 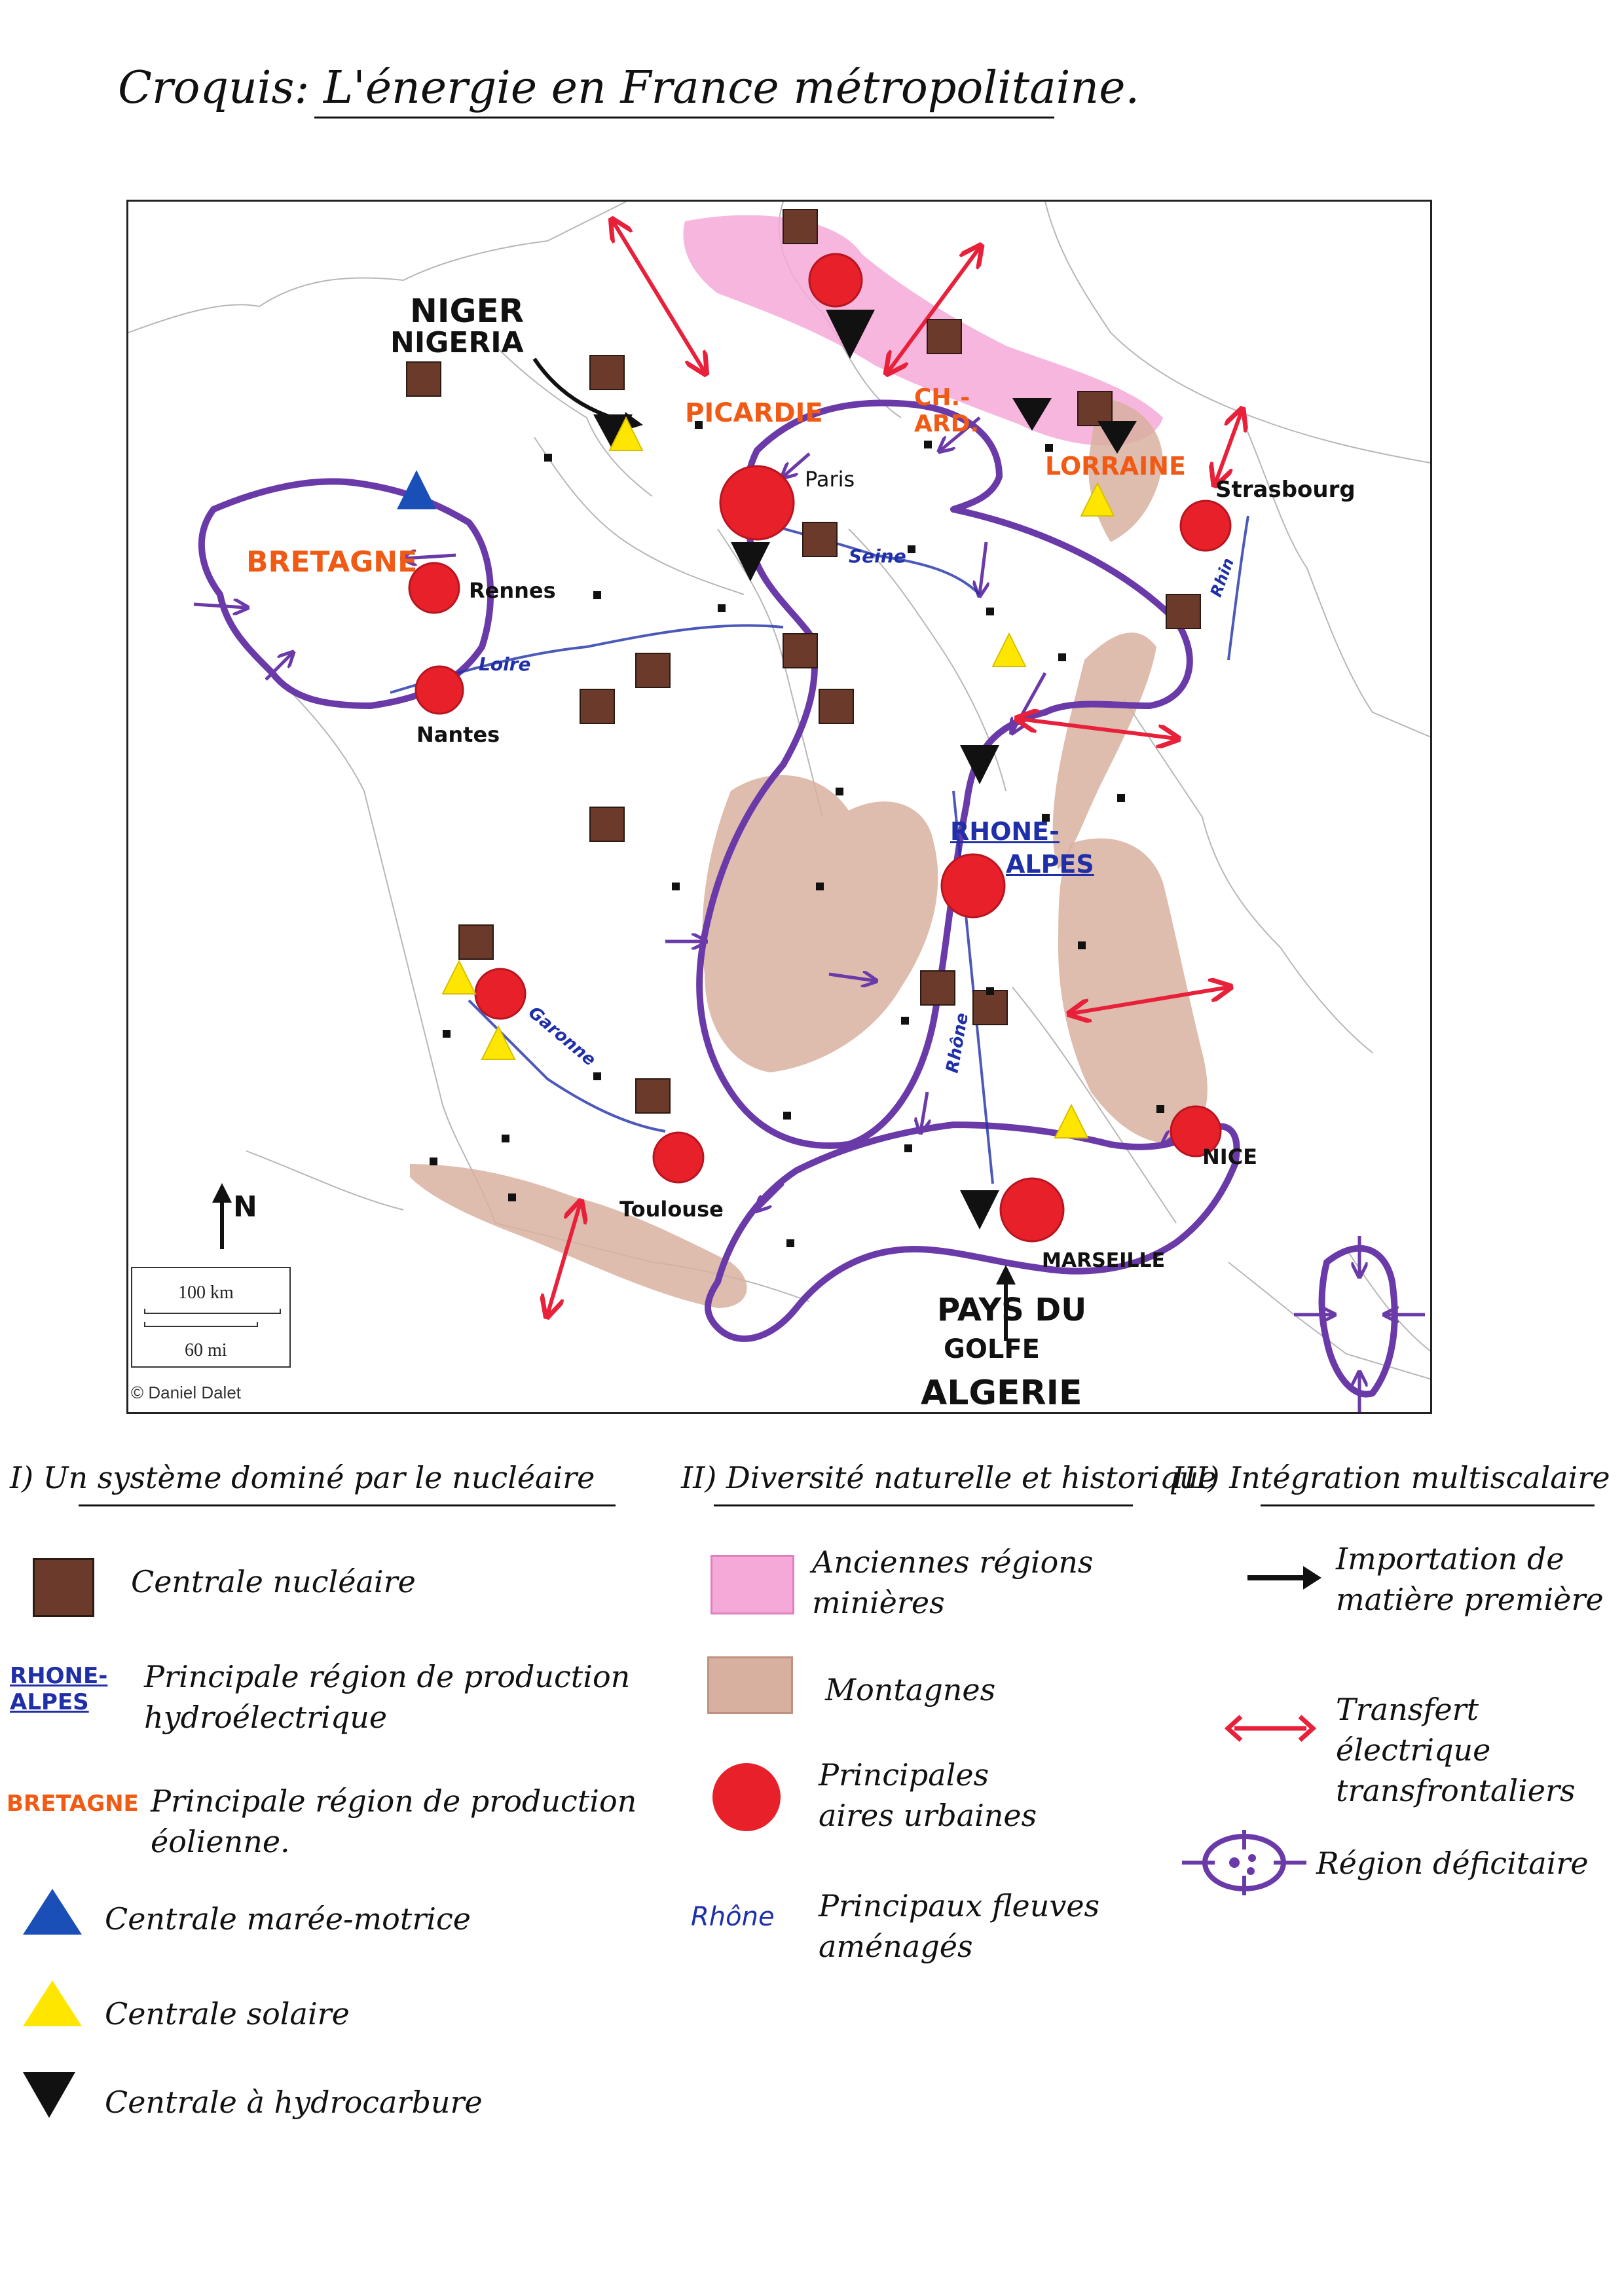 What do you see at coordinates (1133, 991) in the screenshot?
I see `mountain-alpes` at bounding box center [1133, 991].